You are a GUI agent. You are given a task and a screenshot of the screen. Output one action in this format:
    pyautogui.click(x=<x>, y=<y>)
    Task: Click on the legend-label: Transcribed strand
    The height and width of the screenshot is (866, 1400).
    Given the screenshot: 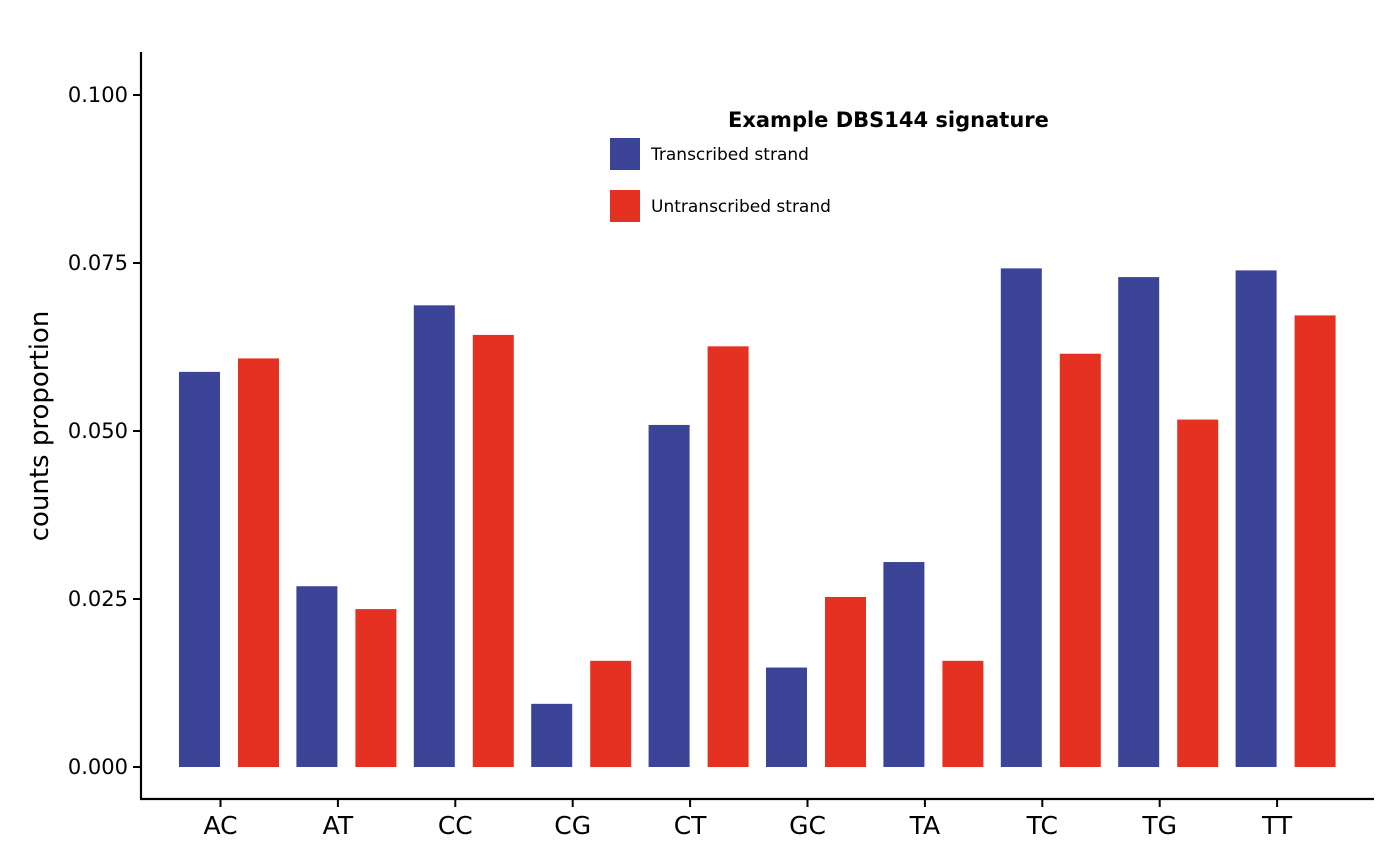 What is the action you would take?
    pyautogui.click(x=729, y=155)
    